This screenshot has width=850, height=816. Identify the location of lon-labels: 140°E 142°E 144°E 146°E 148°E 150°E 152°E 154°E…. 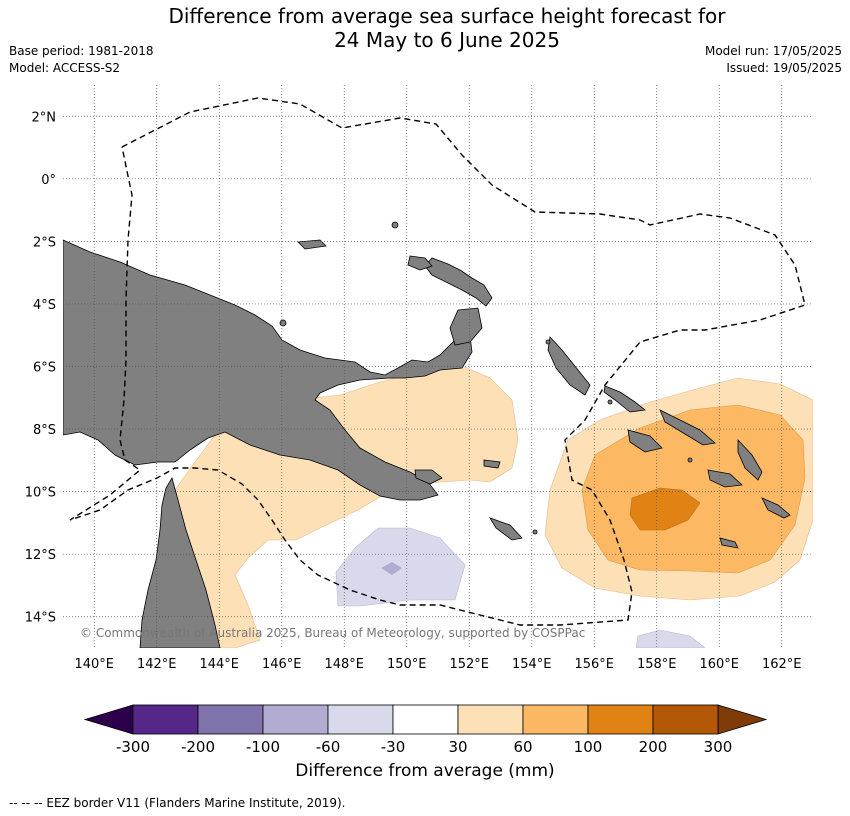
(437, 664).